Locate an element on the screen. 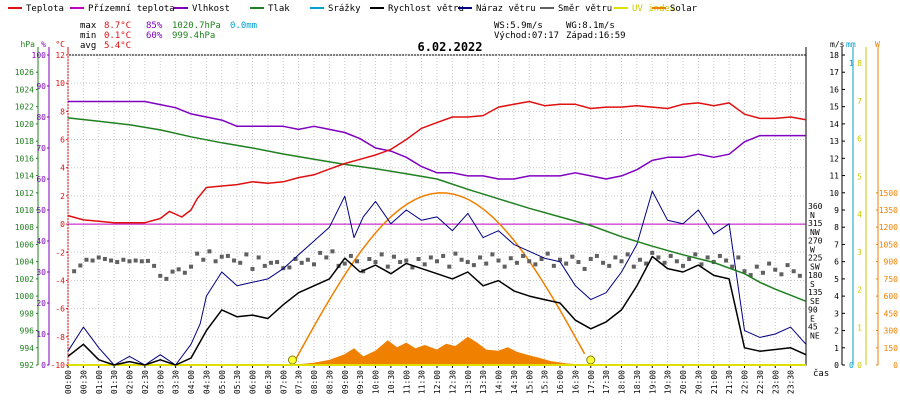 Image resolution: width=900 pixels, height=400 pixels. solar-tick-label: 450 is located at coordinates (891, 313).